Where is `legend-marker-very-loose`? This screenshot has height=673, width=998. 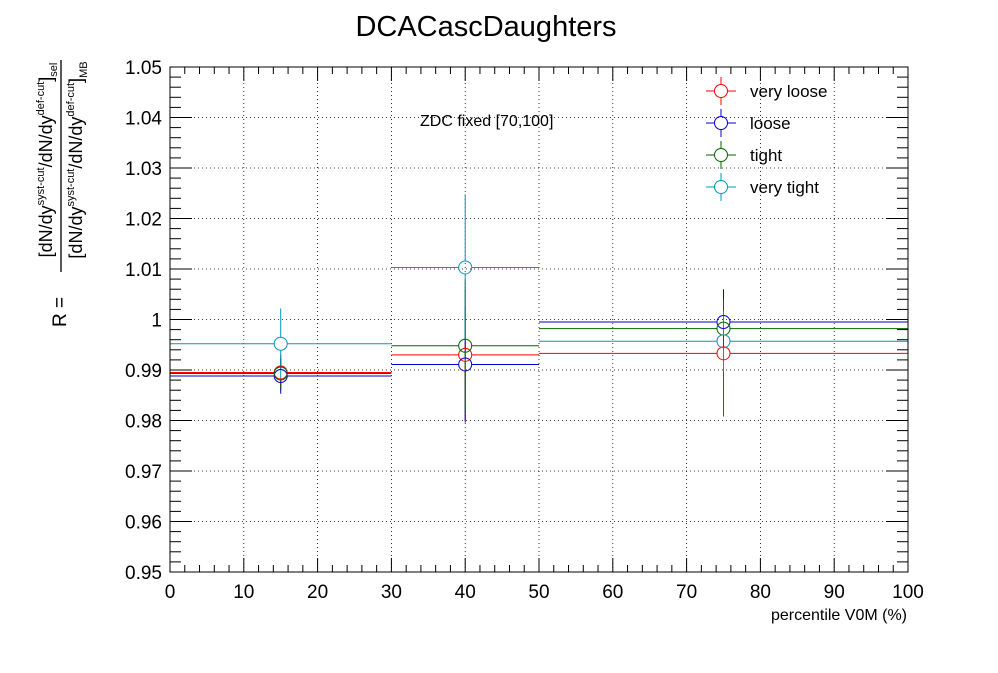
legend-marker-very-loose is located at coordinates (721, 91).